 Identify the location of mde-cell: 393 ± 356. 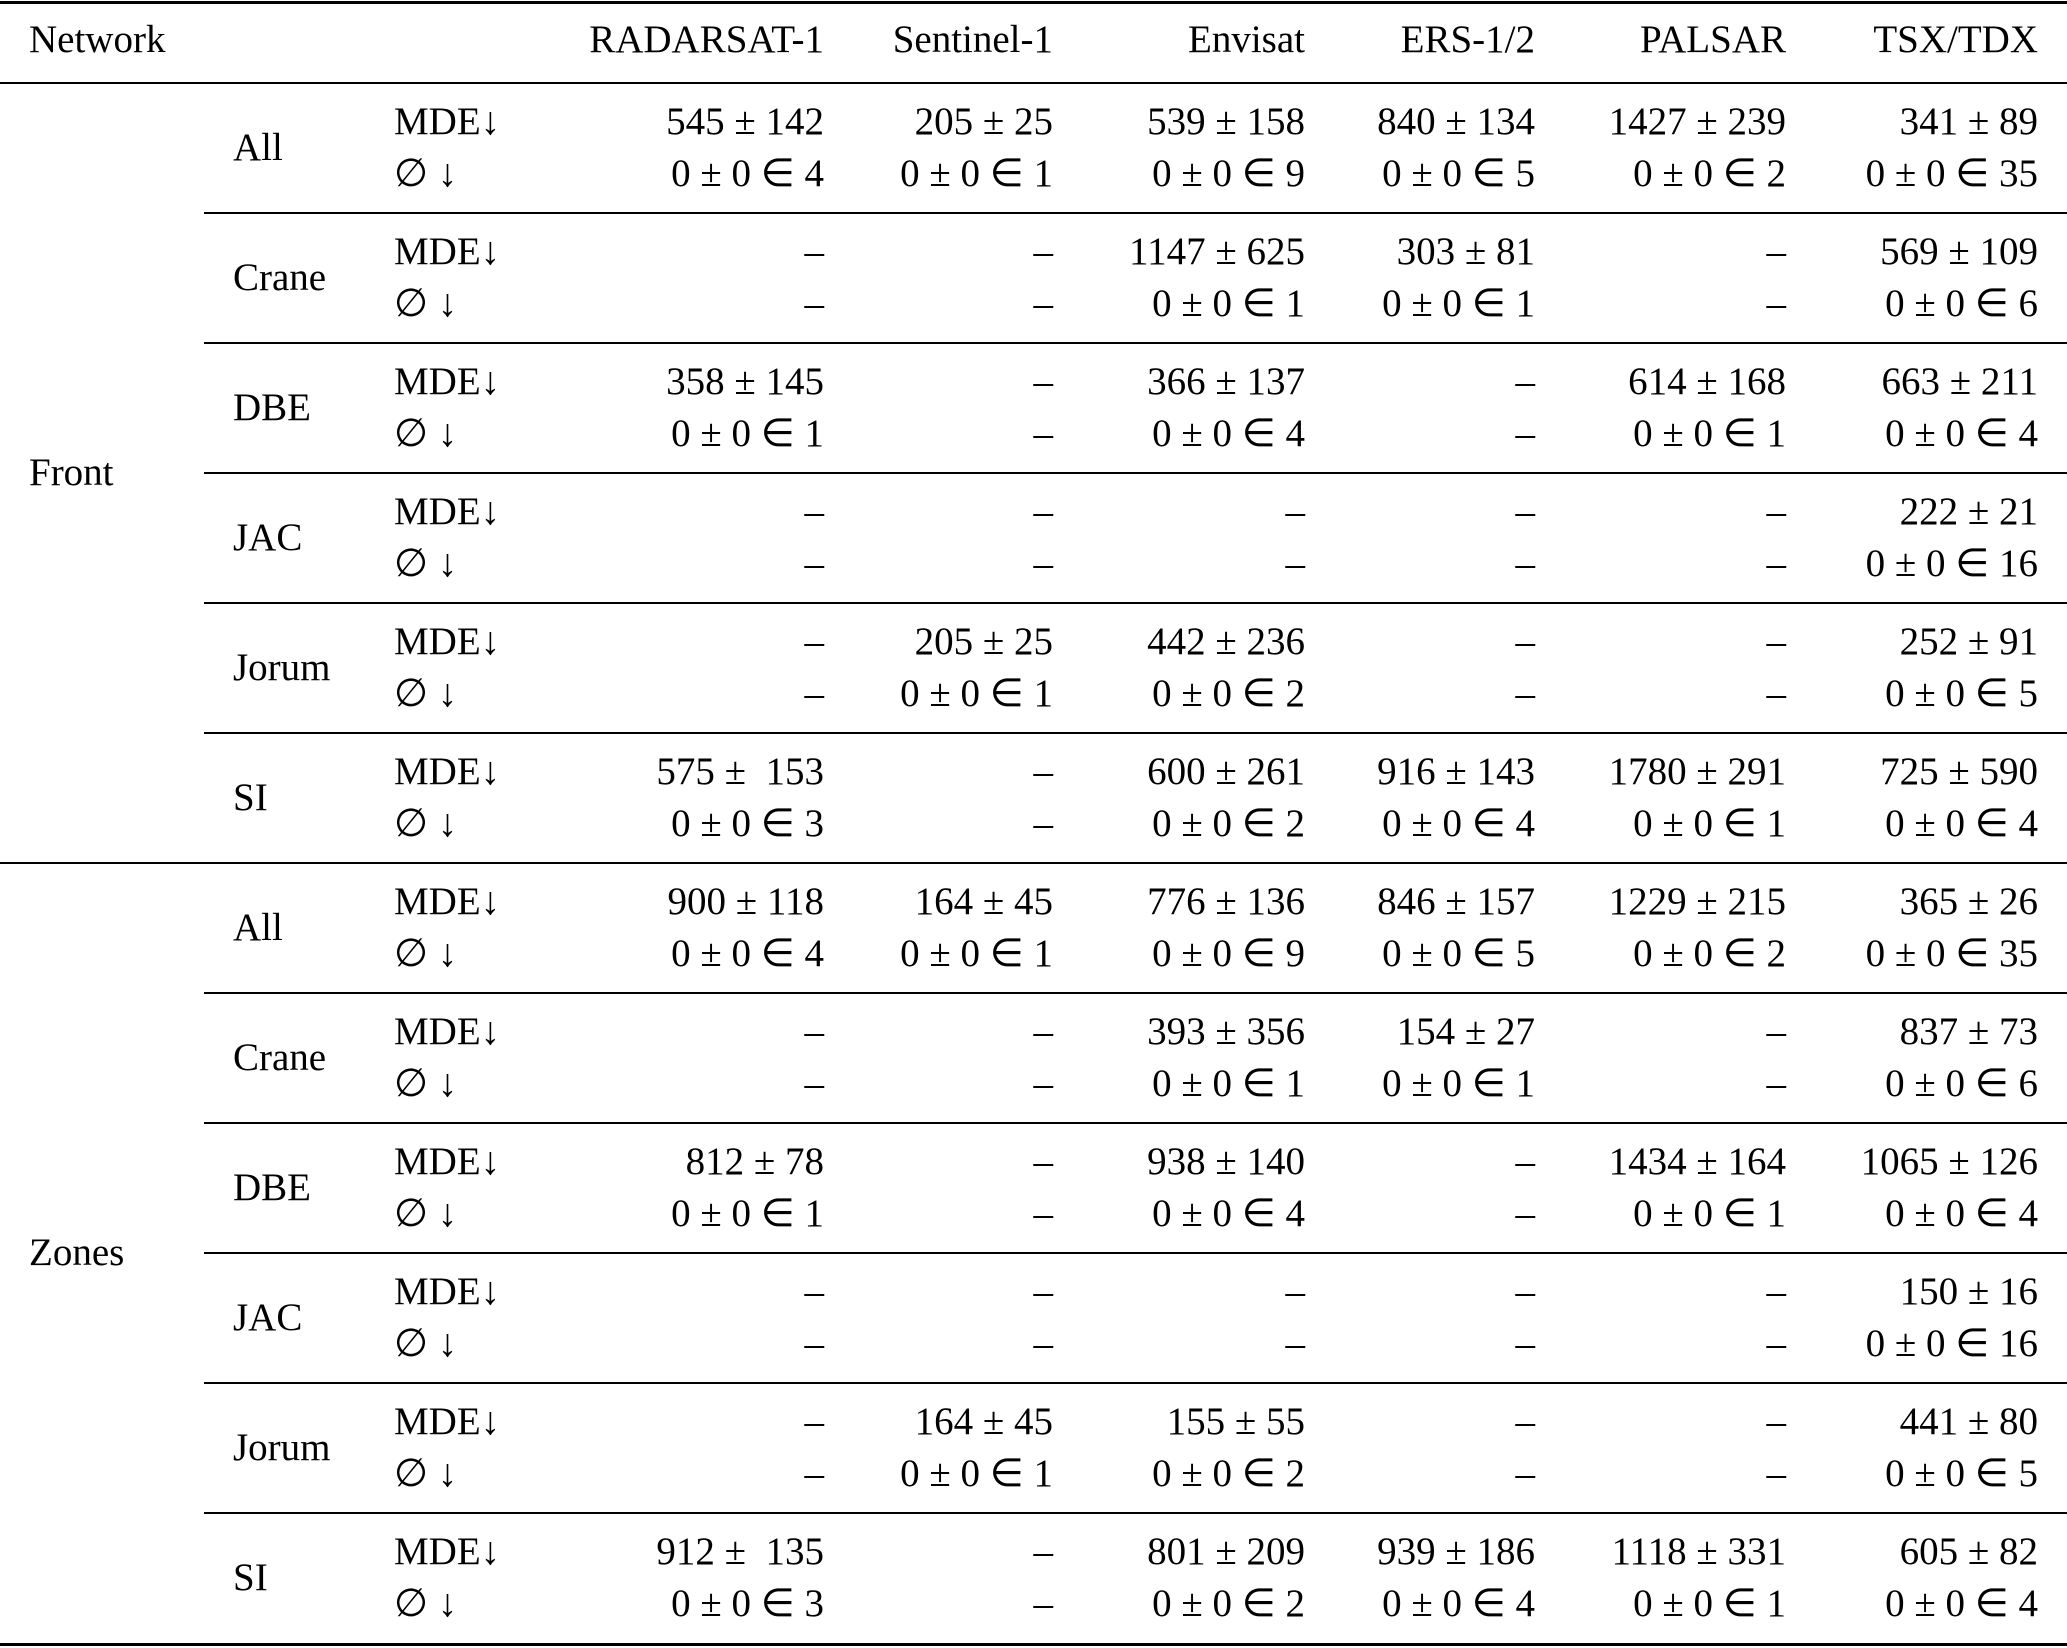
(1226, 1031).